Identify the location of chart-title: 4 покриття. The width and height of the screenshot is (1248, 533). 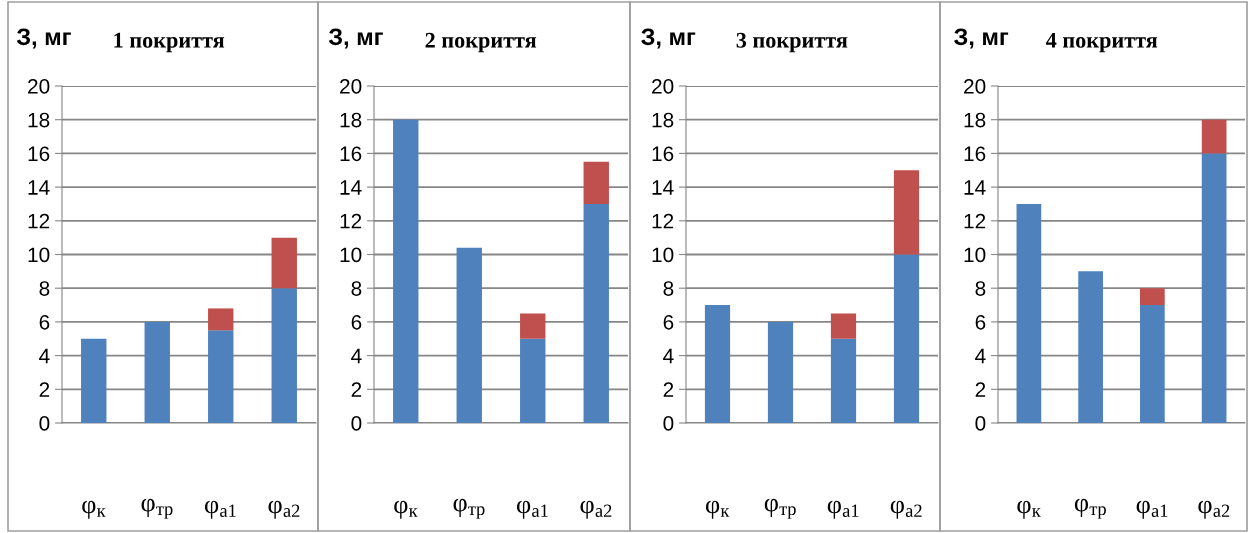
(1101, 42).